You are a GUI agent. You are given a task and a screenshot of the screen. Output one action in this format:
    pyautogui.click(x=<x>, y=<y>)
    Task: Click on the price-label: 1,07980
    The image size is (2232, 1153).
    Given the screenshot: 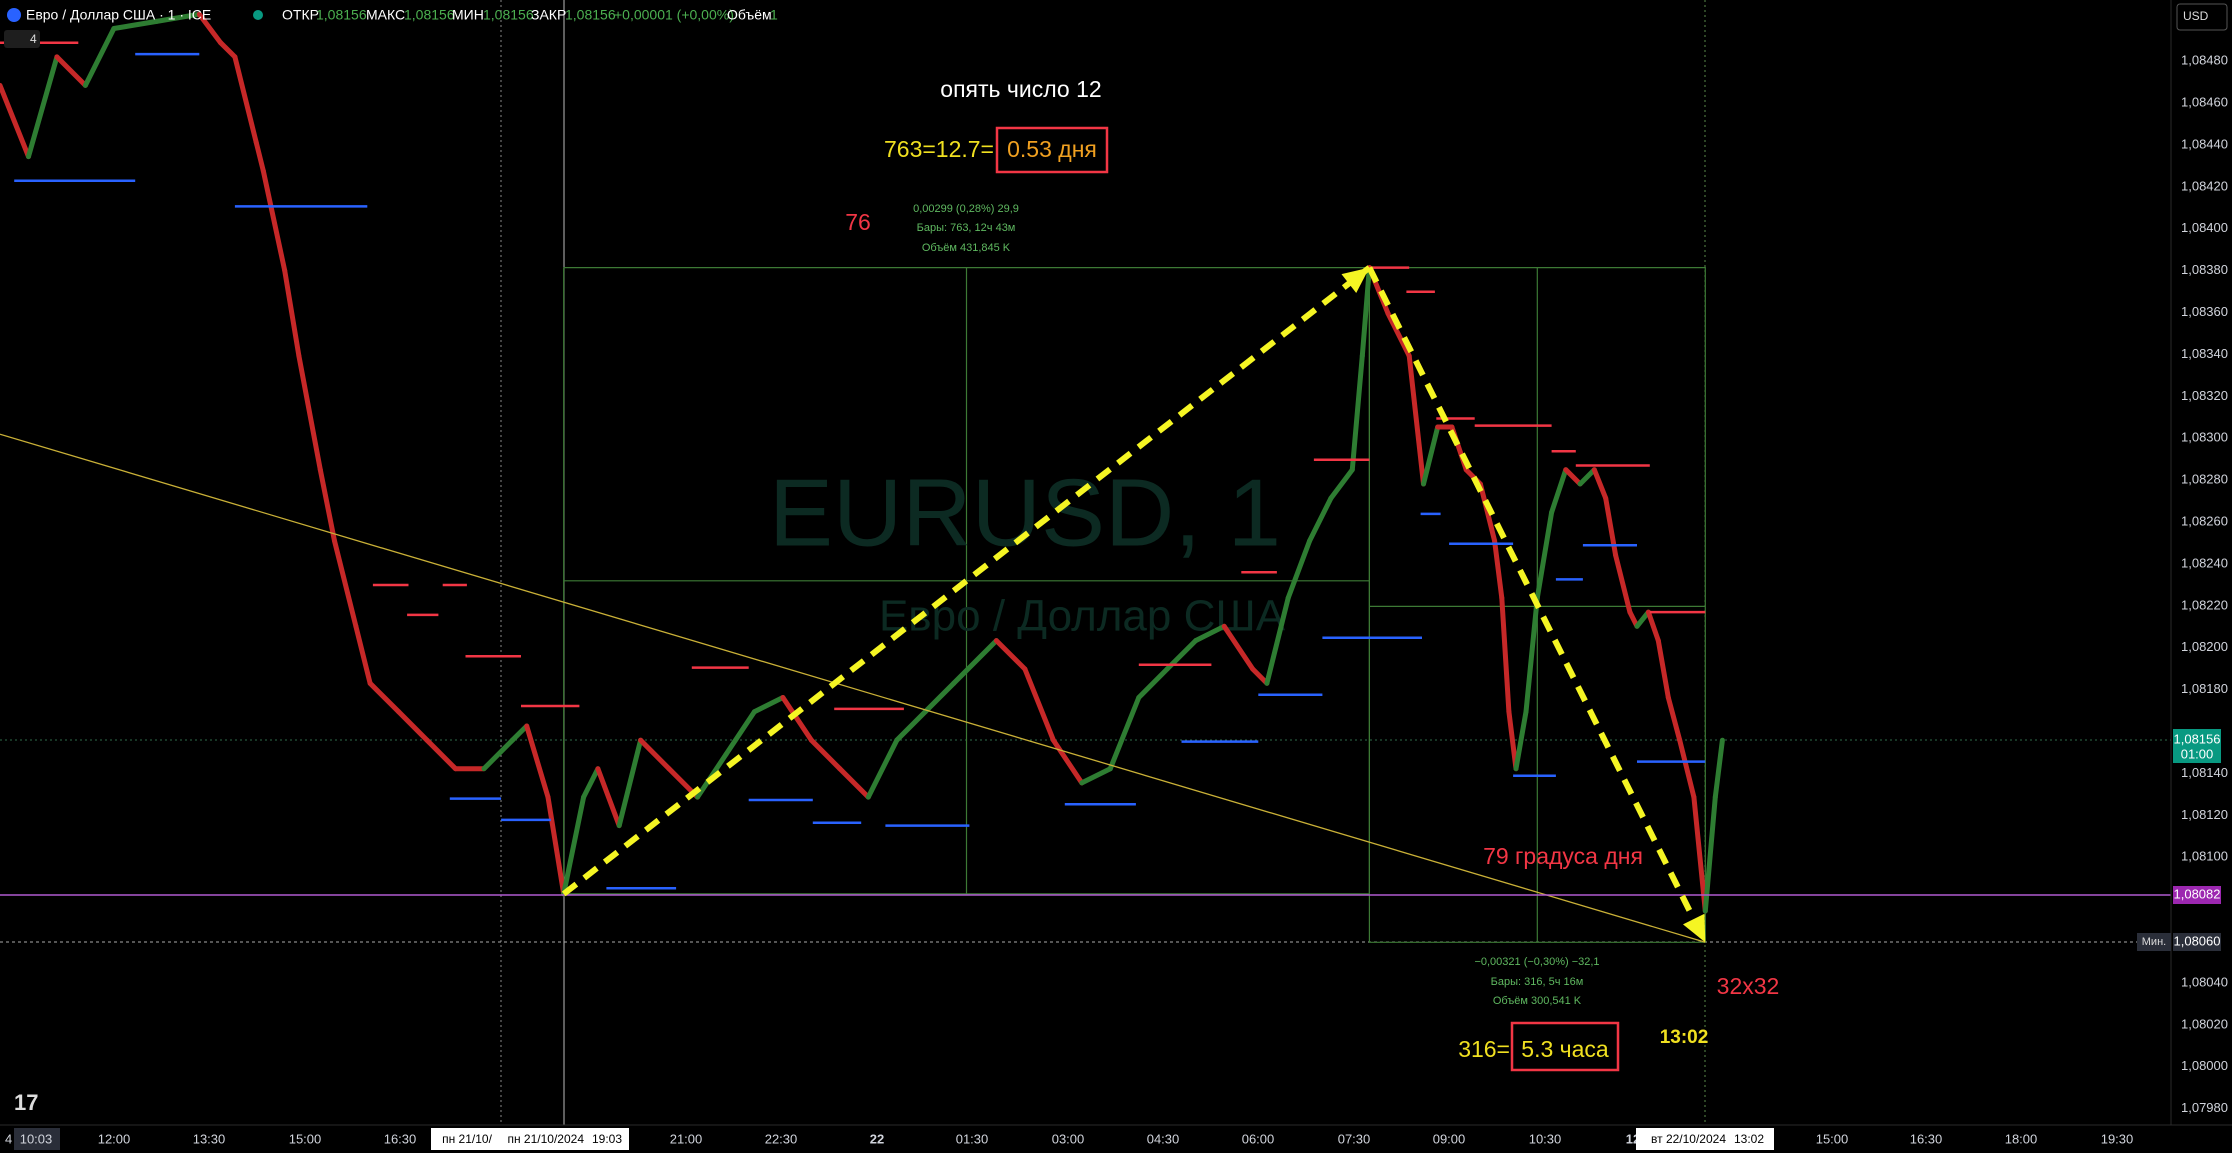 What is the action you would take?
    pyautogui.click(x=2204, y=1107)
    